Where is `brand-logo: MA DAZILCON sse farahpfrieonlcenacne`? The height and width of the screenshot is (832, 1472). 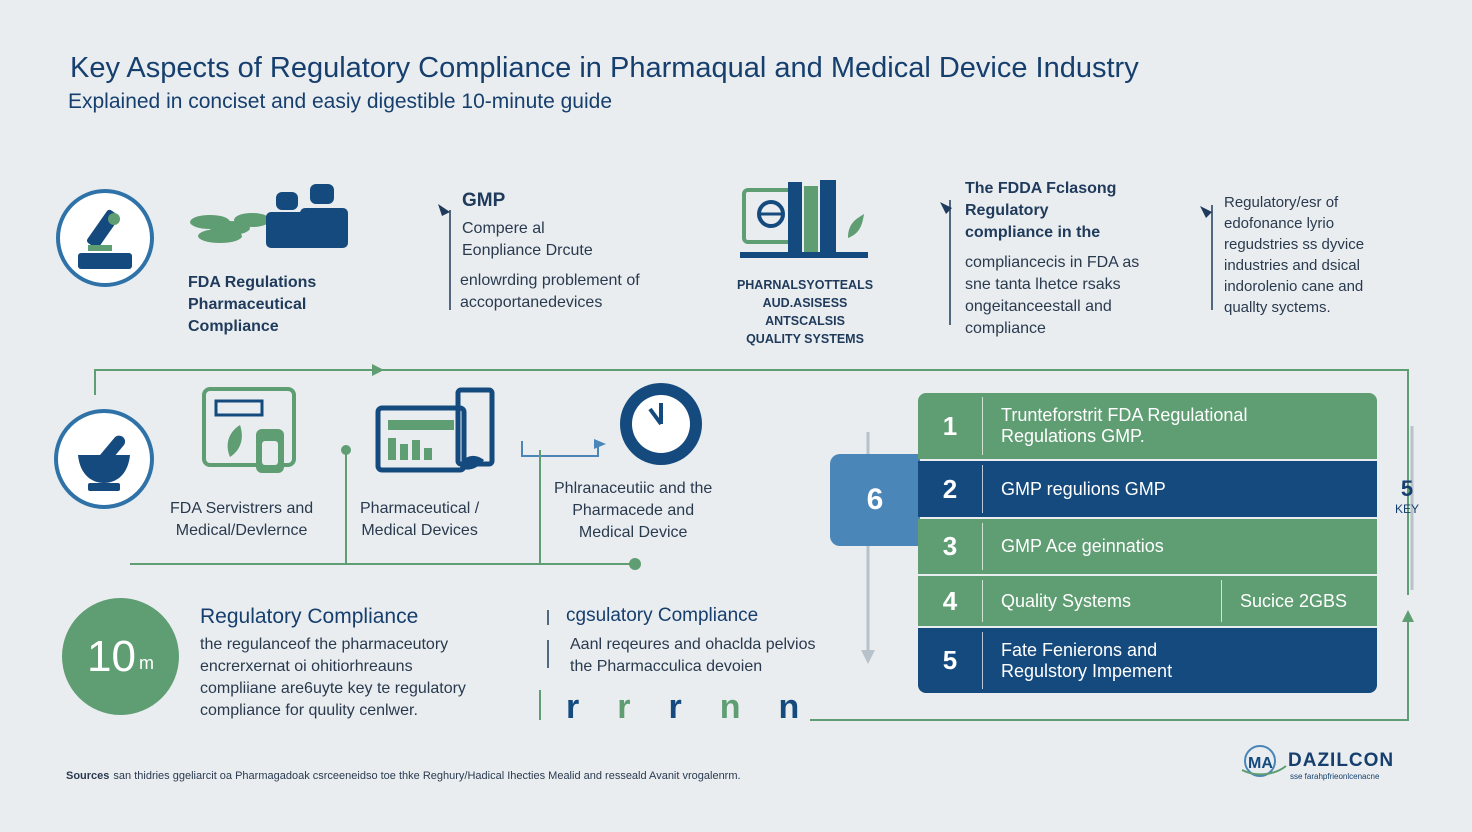
brand-logo: MA DAZILCON sse farahpfrieonlcenacne is located at coordinates (1328, 762).